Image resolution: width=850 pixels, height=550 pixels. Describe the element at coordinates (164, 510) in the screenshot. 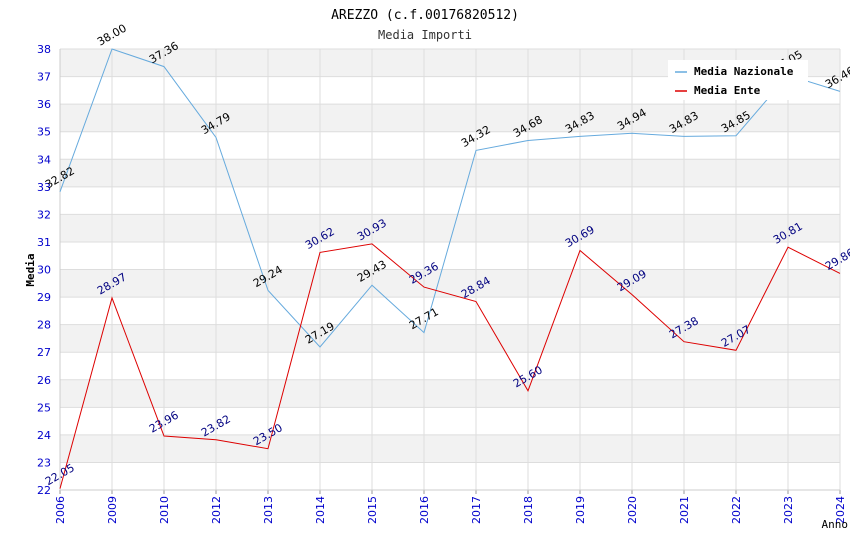

I see `x-tick-label: 2010` at that location.